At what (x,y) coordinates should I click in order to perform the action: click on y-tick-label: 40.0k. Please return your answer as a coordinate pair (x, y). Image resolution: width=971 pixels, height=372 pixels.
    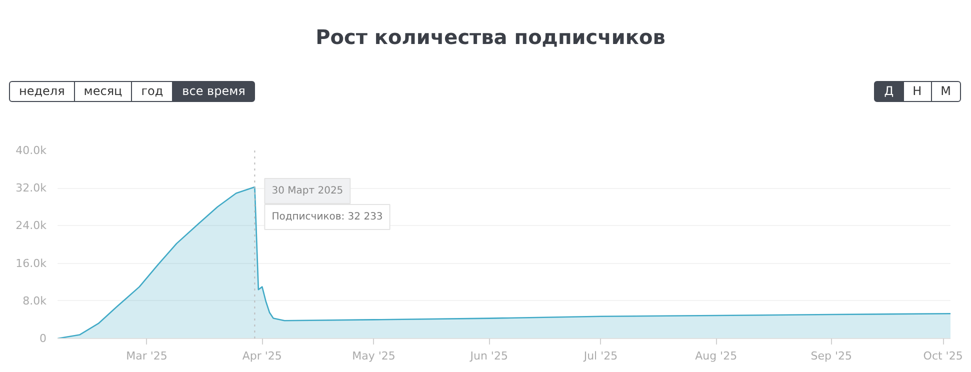
    Looking at the image, I should click on (32, 150).